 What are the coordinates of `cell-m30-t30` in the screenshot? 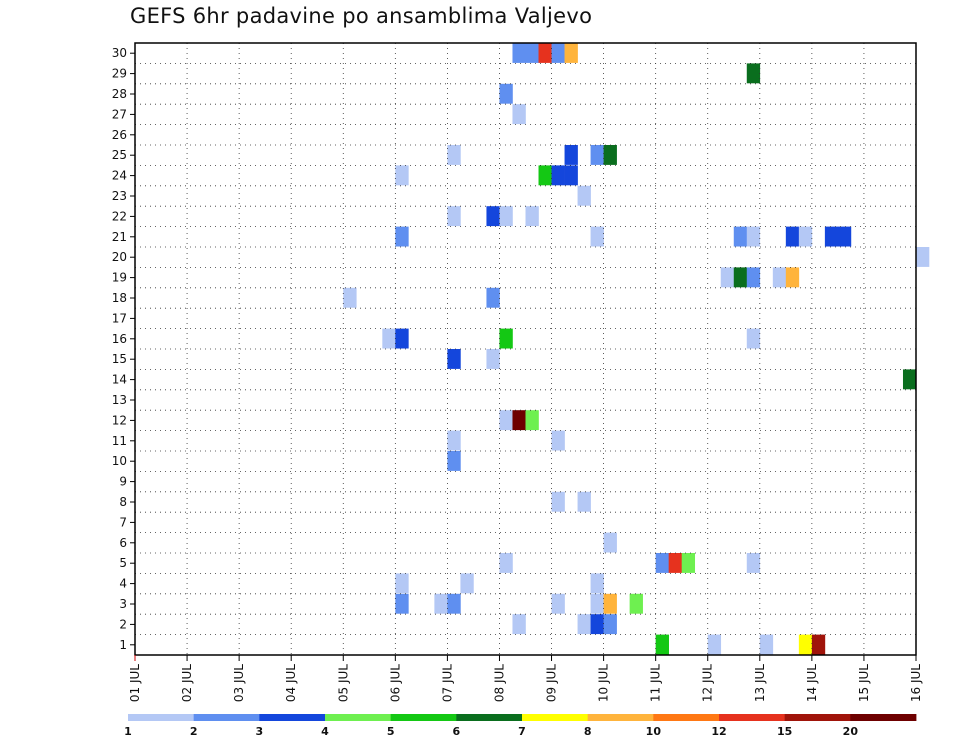 It's located at (532, 53).